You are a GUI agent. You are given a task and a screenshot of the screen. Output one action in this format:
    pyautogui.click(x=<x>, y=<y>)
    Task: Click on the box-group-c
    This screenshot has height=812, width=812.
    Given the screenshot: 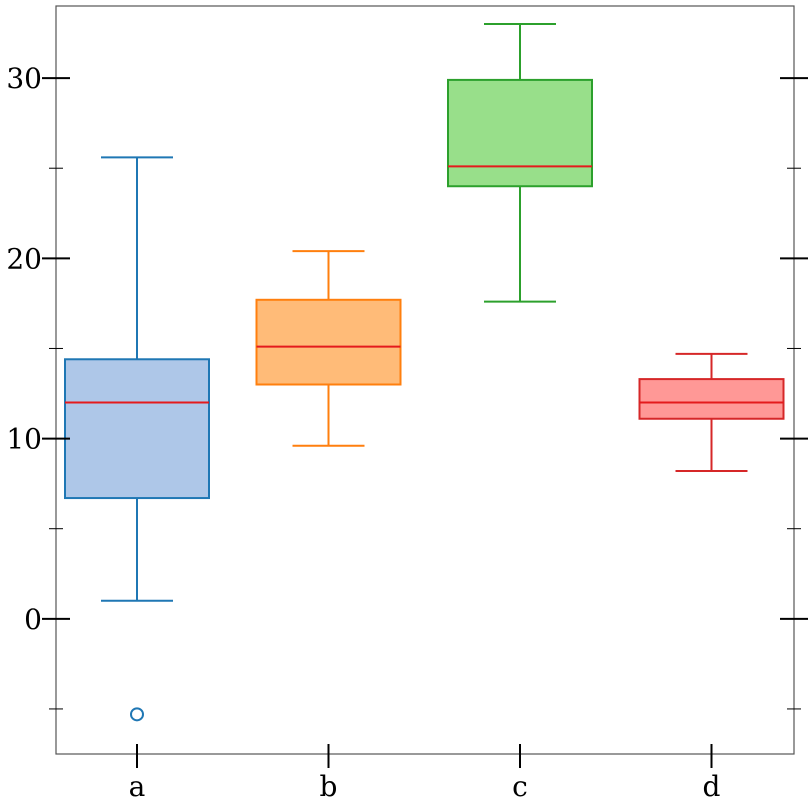 What is the action you would take?
    pyautogui.click(x=520, y=163)
    